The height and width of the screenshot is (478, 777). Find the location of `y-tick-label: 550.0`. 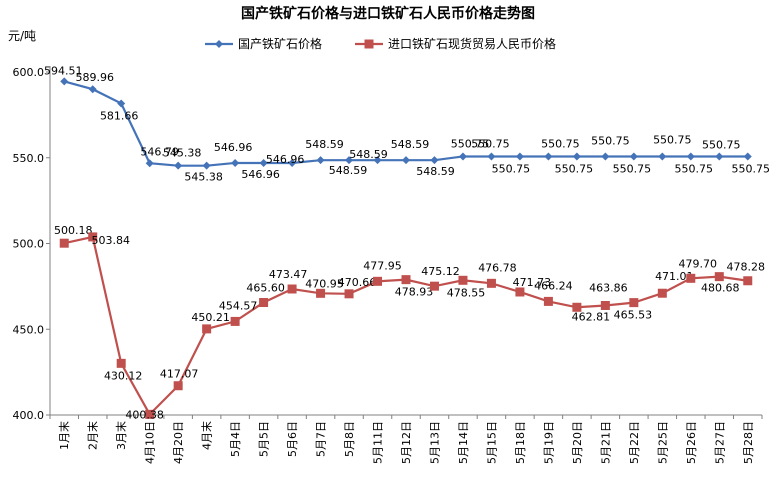

y-tick-label: 550.0 is located at coordinates (29, 158).